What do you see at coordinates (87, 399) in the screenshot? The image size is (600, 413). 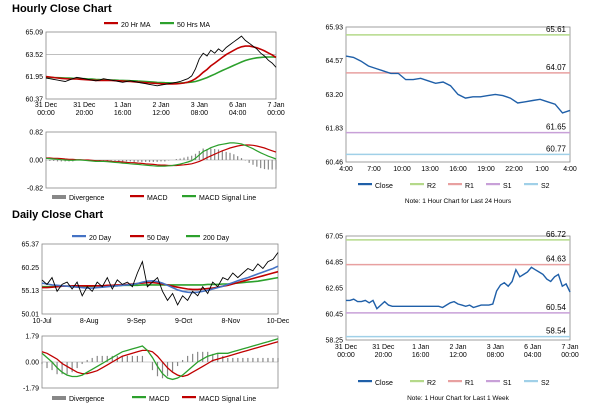 I see `daily-legend-divergence-label: Divergence` at bounding box center [87, 399].